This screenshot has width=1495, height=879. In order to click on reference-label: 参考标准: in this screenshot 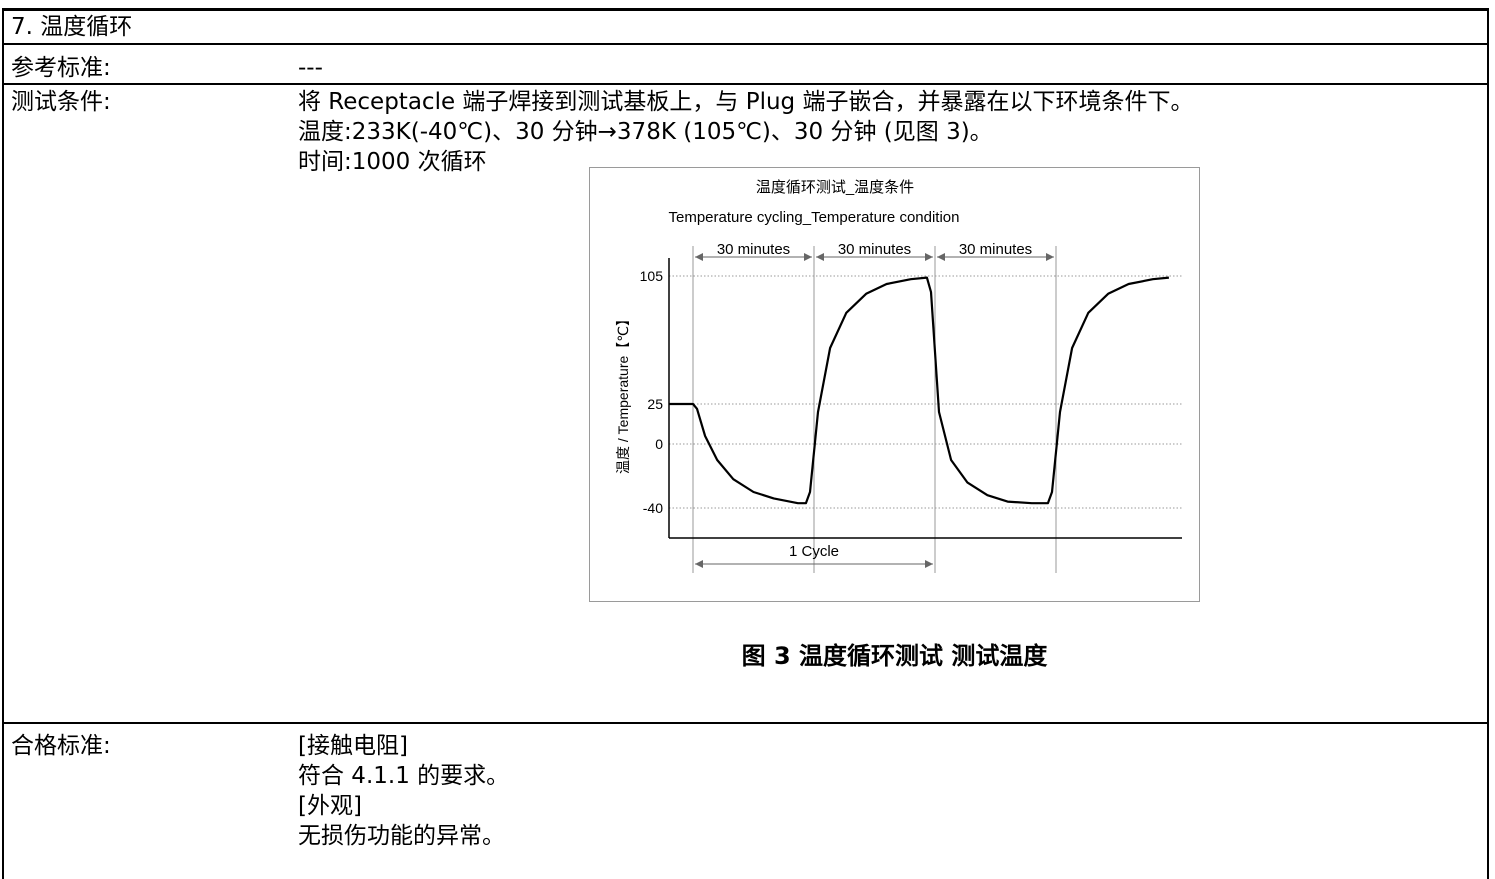, I will do `click(61, 68)`.